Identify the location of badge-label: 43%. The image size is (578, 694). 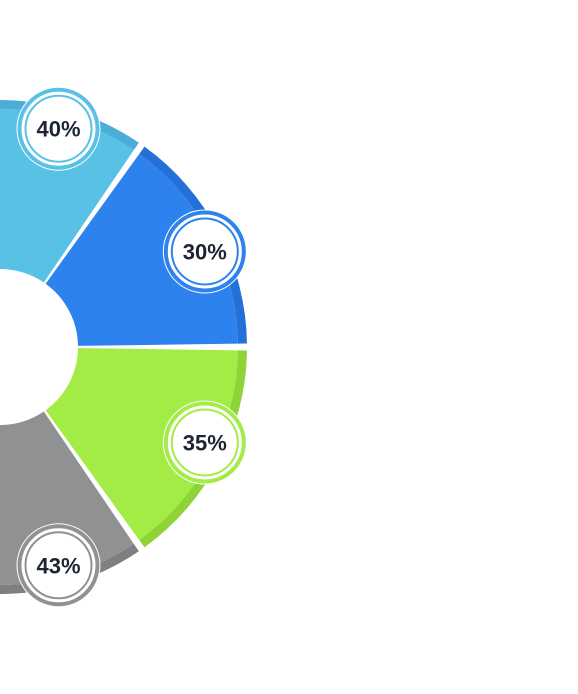
(58, 565).